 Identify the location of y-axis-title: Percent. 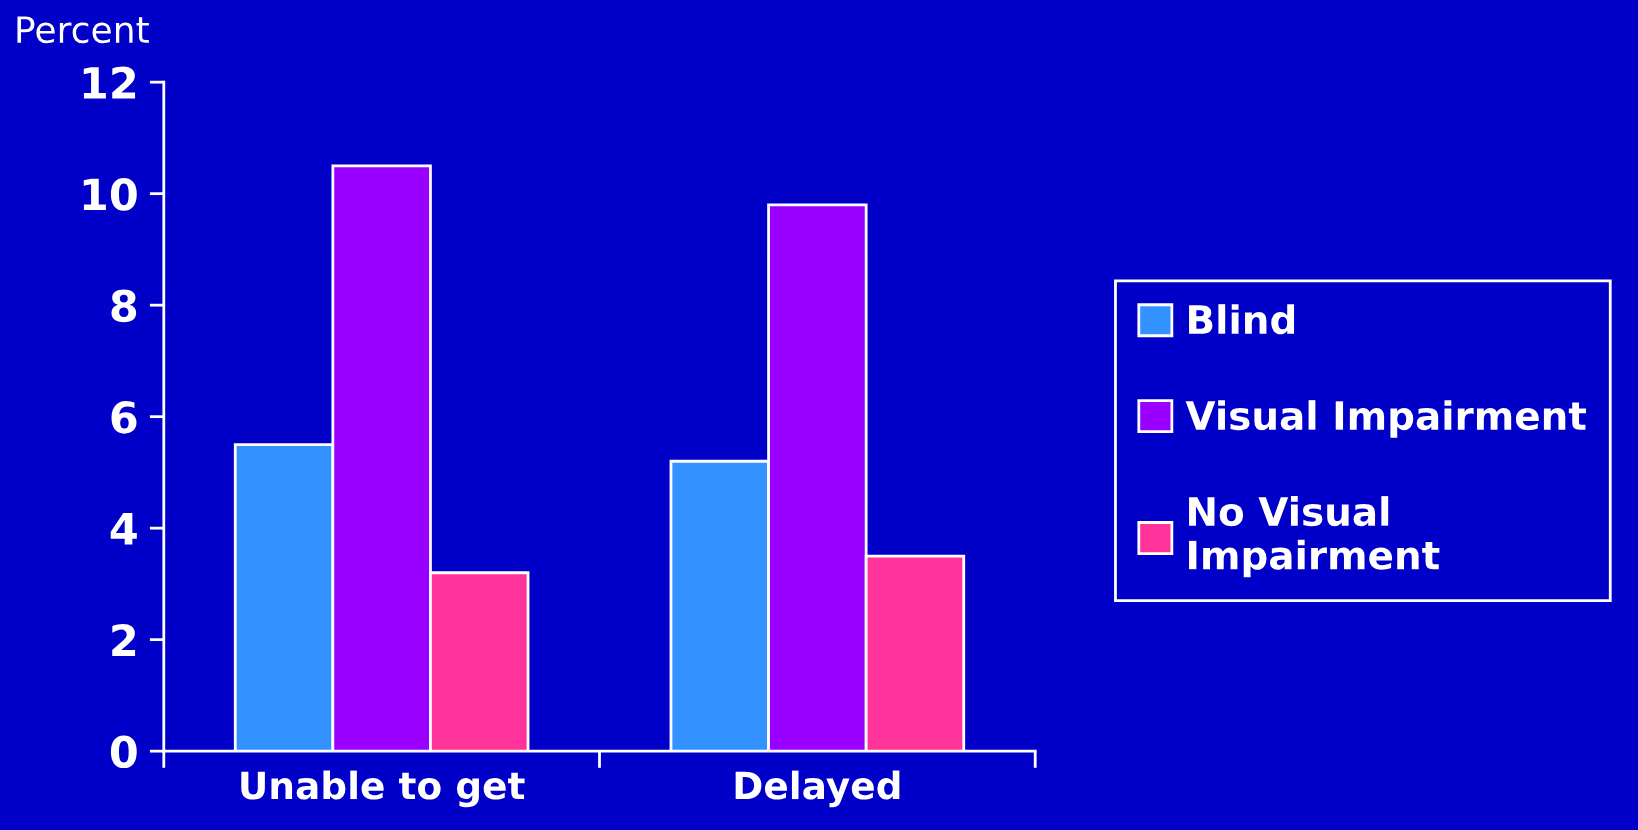
(83, 30).